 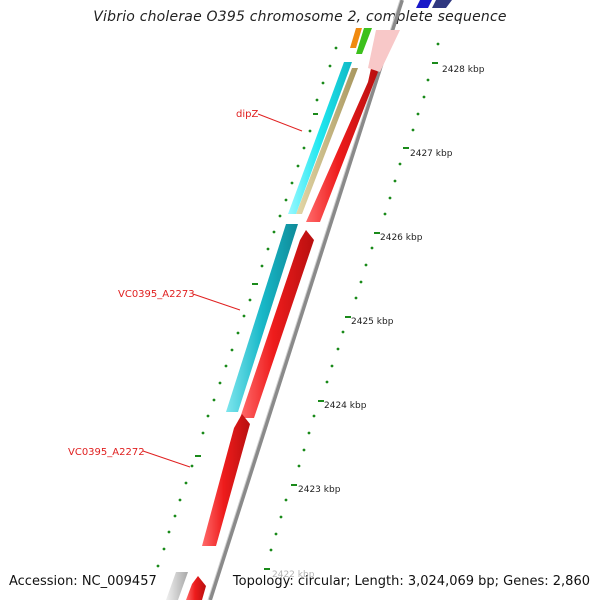 What do you see at coordinates (83, 581) in the screenshot?
I see `accession-text: Accession: NC_009457` at bounding box center [83, 581].